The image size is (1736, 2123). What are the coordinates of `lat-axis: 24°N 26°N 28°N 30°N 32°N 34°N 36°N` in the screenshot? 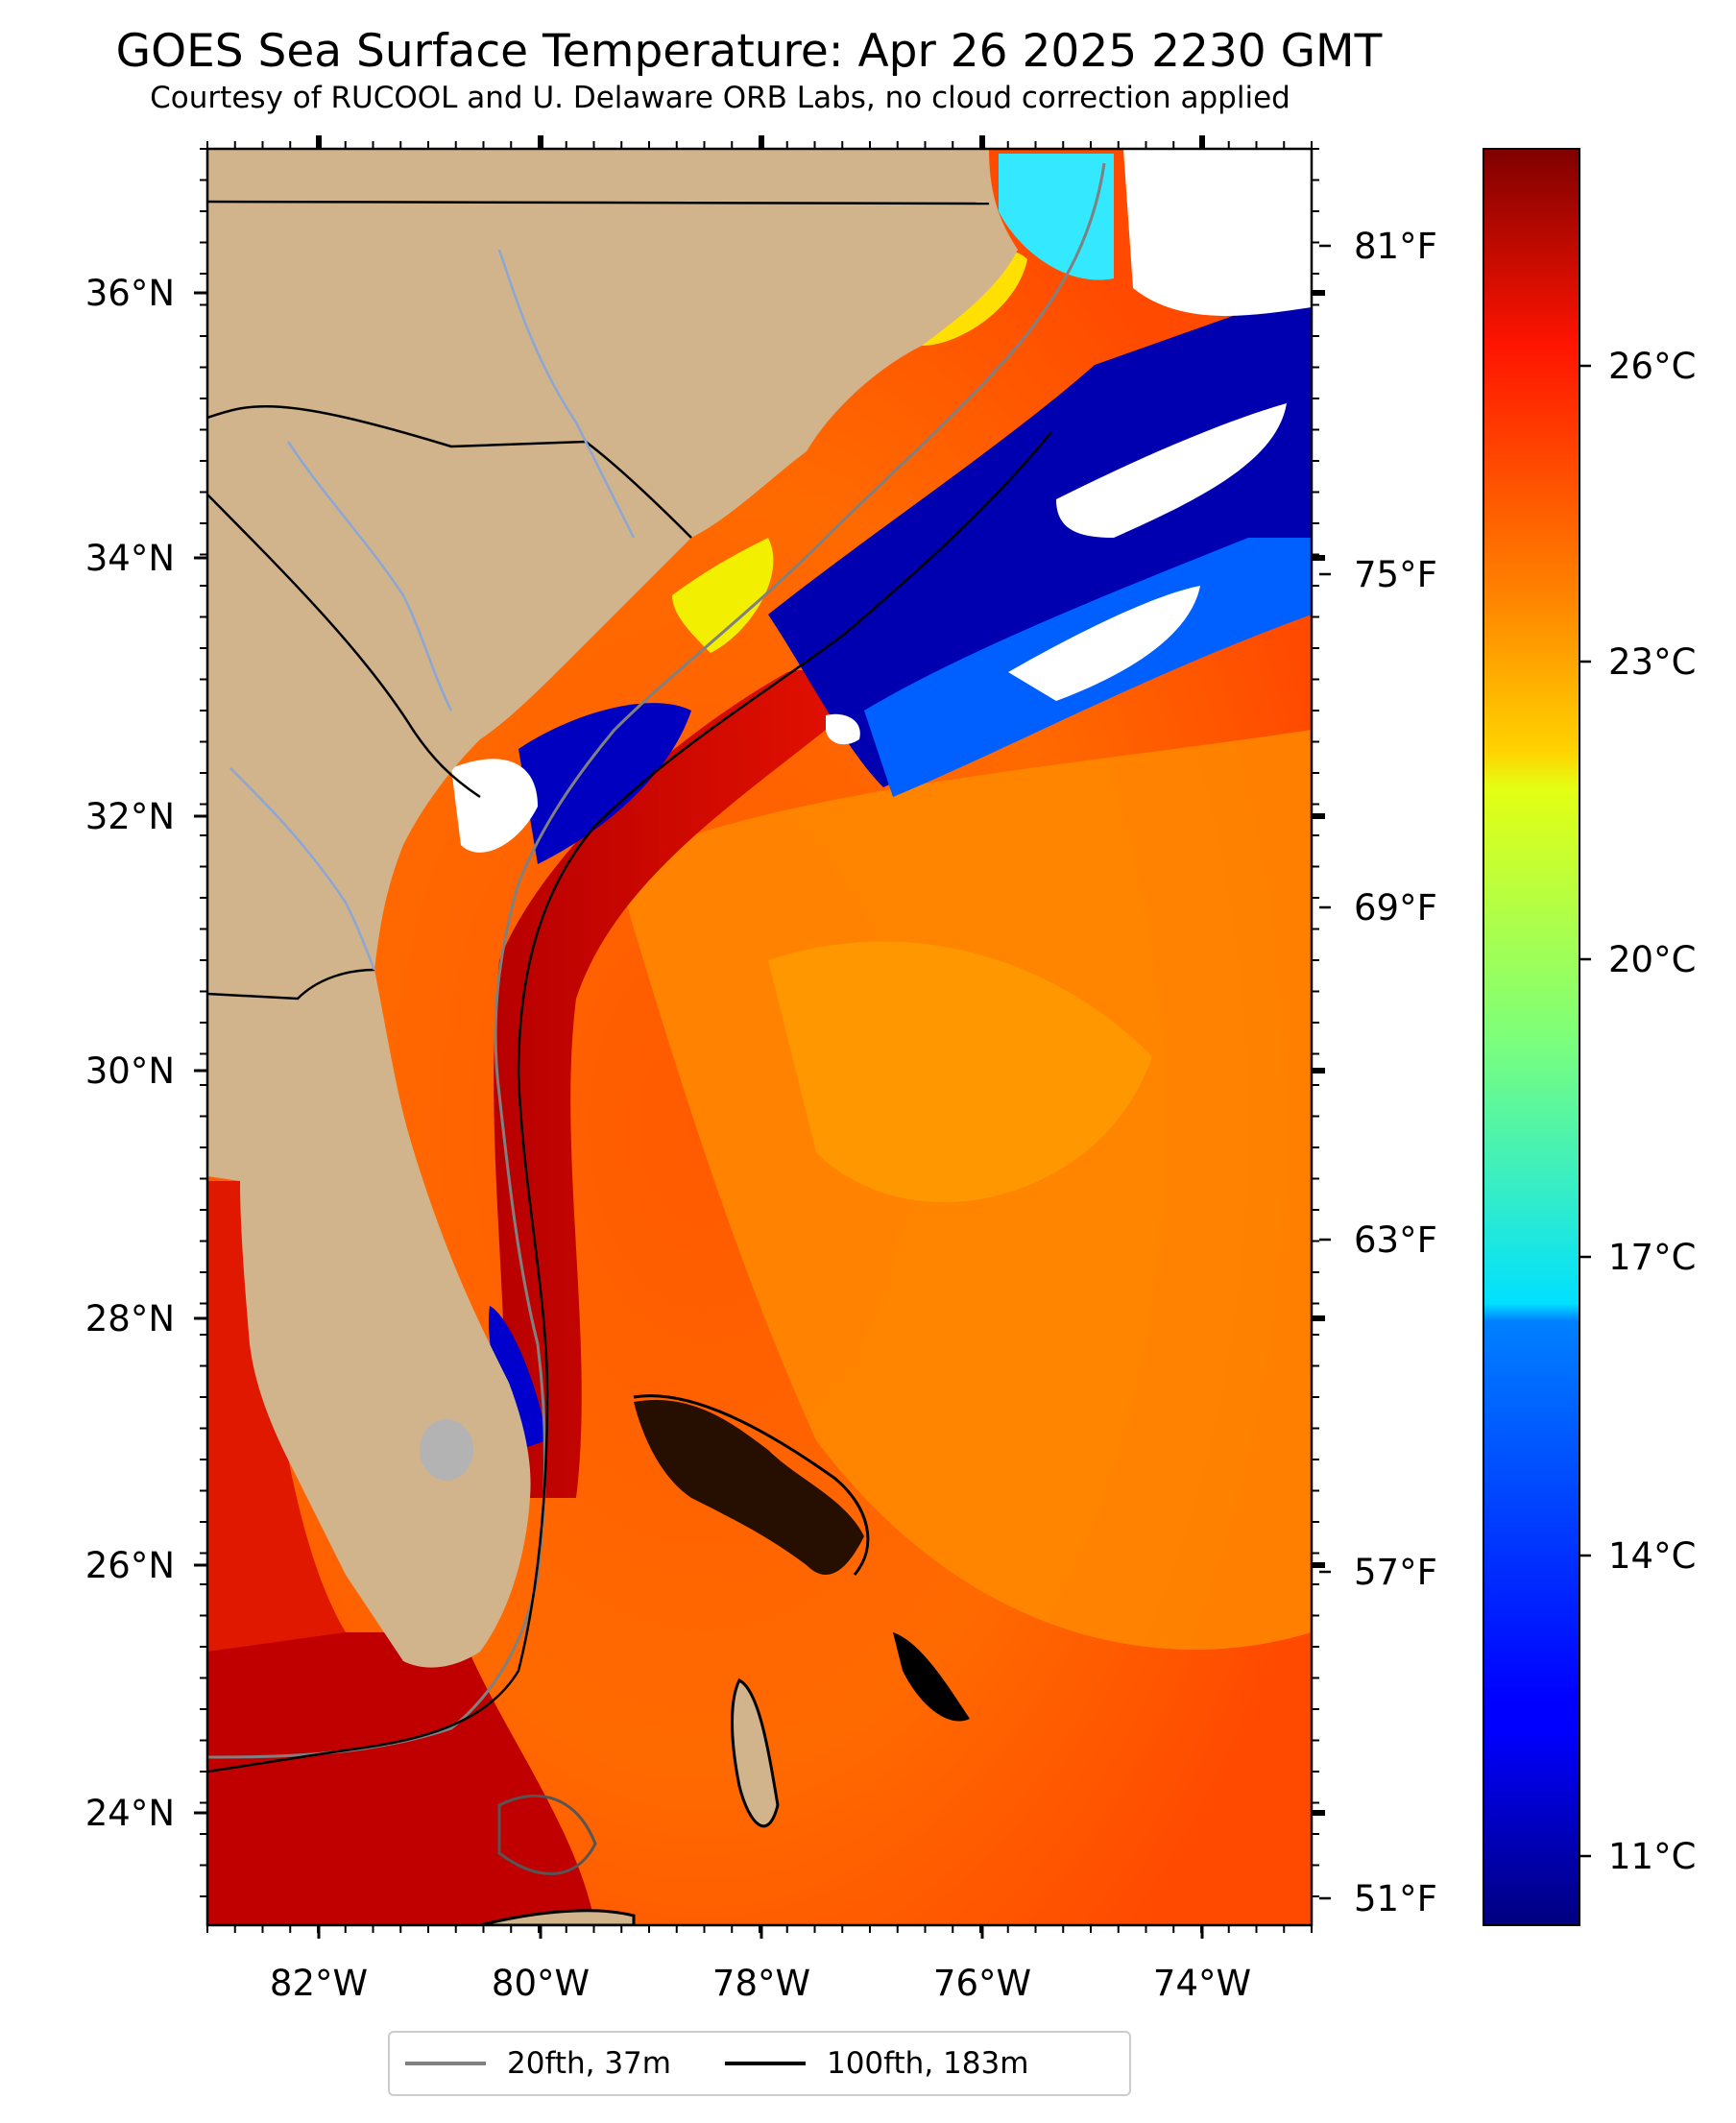 It's located at (130, 1053).